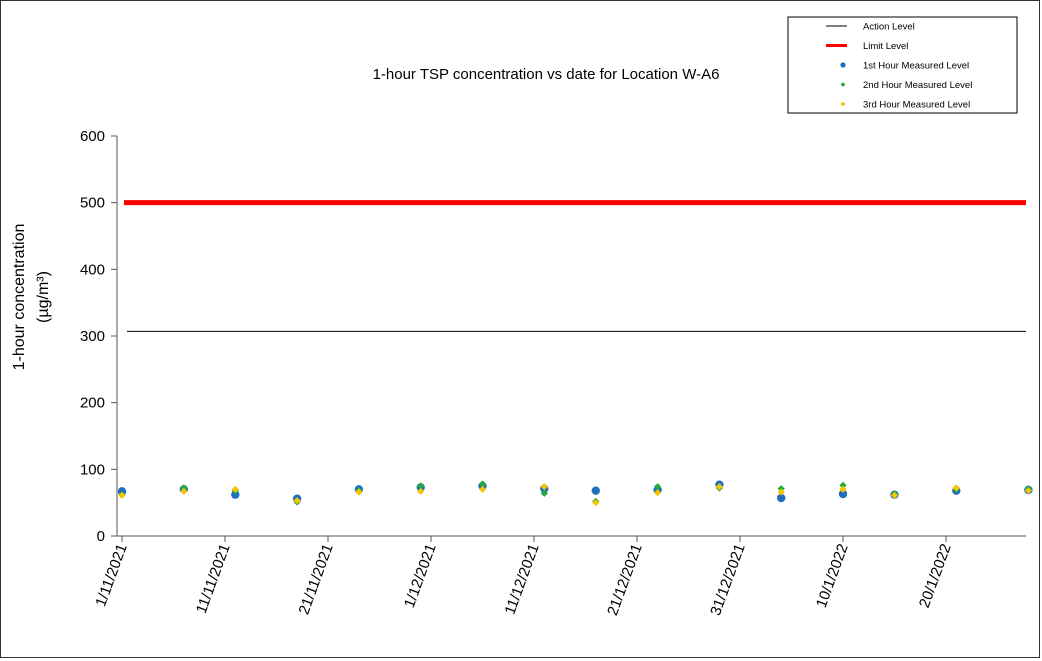 Image resolution: width=1042 pixels, height=661 pixels. I want to click on x-tick-label: 31/12/2021, so click(728, 580).